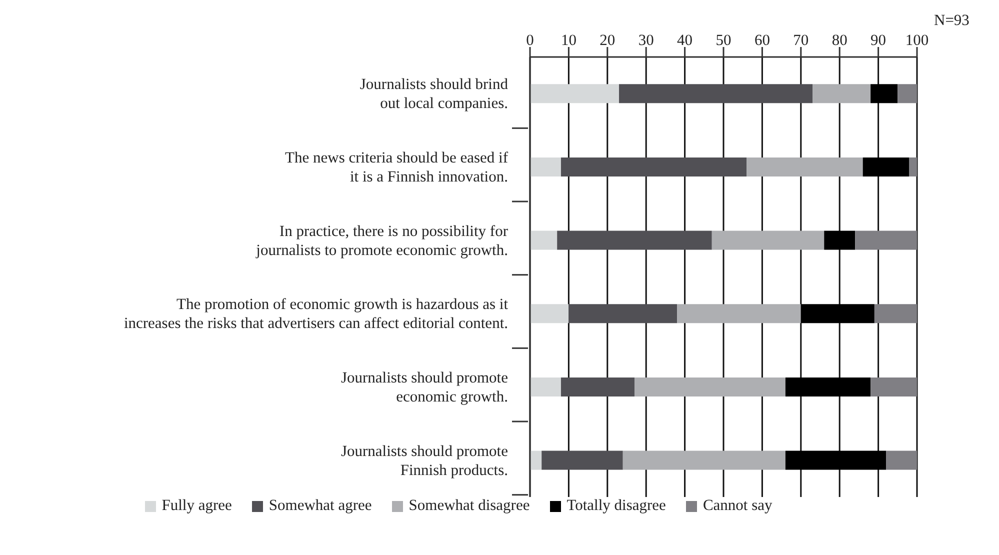  Describe the element at coordinates (469, 506) in the screenshot. I see `legend-label: Somewhat disagree` at that location.